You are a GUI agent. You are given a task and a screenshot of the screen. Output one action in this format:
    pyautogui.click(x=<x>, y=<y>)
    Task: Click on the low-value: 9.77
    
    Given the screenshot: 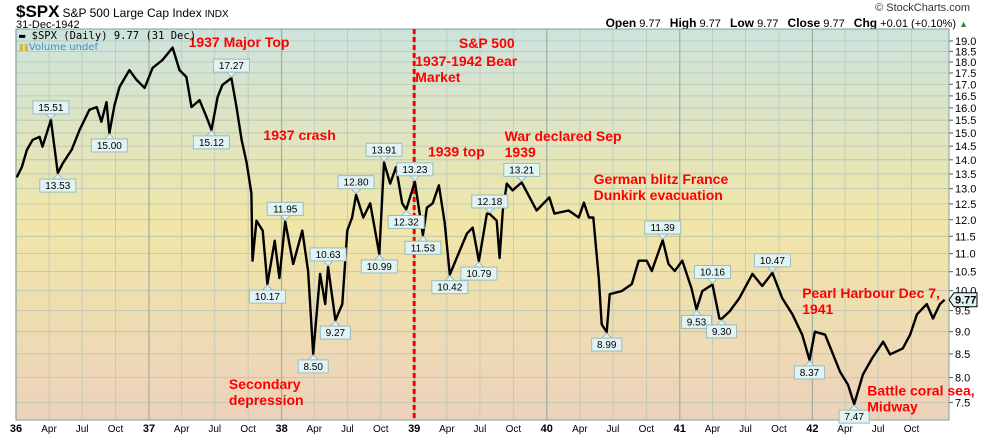 What is the action you would take?
    pyautogui.click(x=768, y=24)
    